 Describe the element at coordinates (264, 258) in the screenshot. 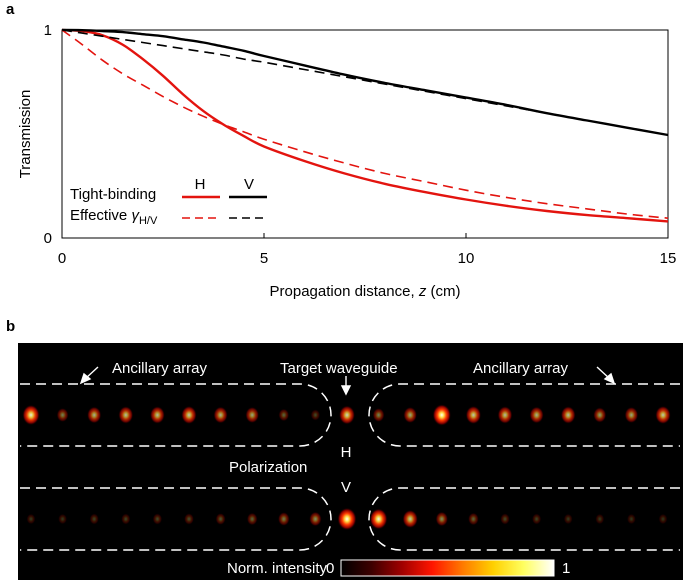

I see `x-tick-label: 5` at that location.